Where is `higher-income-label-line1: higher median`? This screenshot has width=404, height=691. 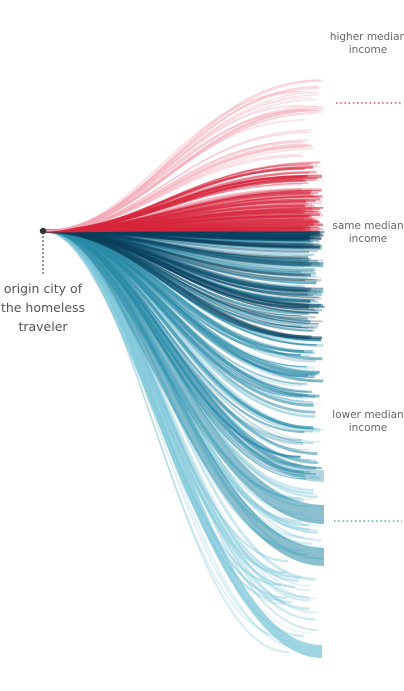
higher-income-label-line1: higher median is located at coordinates (366, 37).